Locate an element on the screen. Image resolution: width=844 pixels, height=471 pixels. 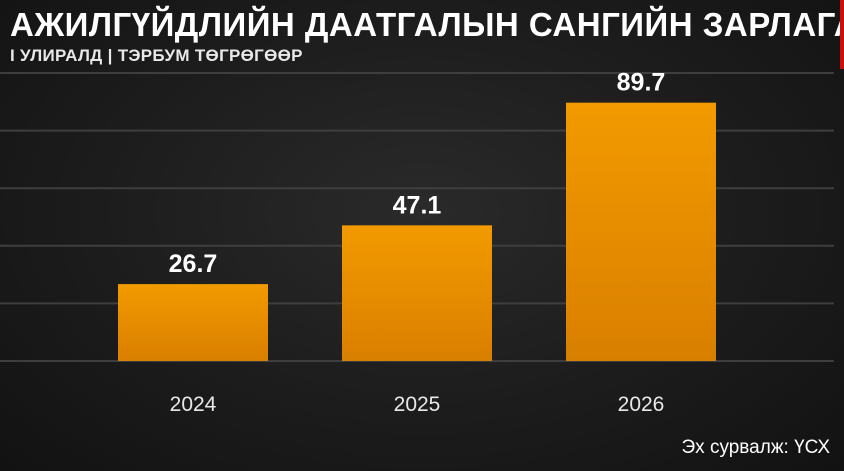
data-label-2025: 47.1 is located at coordinates (417, 205).